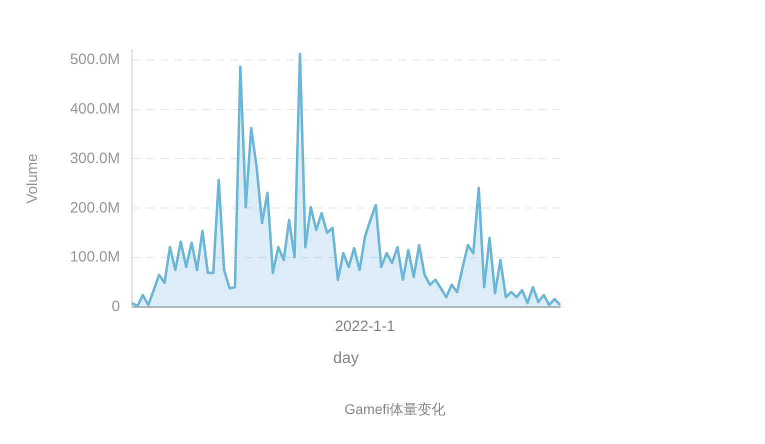 The width and height of the screenshot is (765, 444). What do you see at coordinates (346, 358) in the screenshot?
I see `x-axis-title: day` at bounding box center [346, 358].